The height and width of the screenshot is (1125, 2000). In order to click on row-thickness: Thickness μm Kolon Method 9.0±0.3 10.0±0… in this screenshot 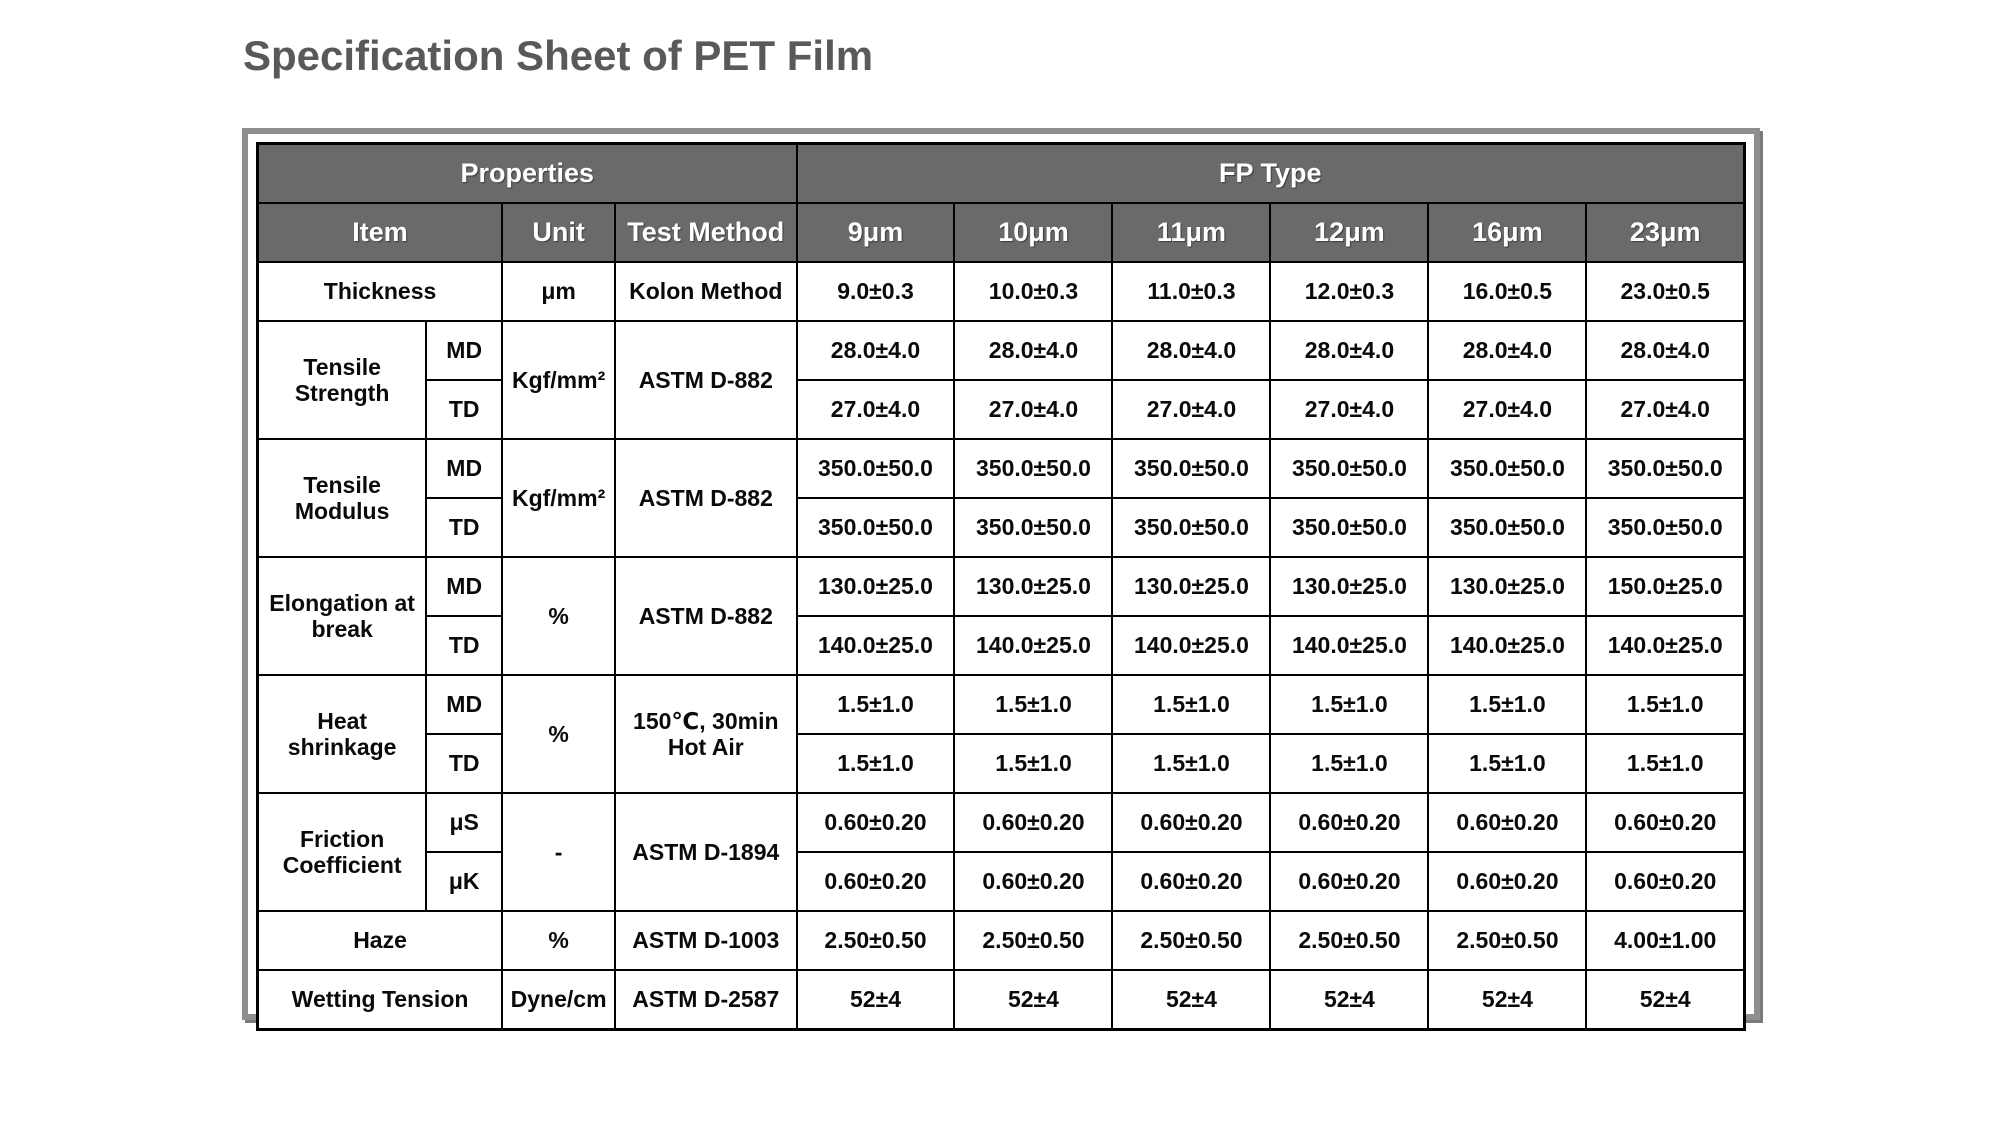, I will do `click(1001, 291)`.